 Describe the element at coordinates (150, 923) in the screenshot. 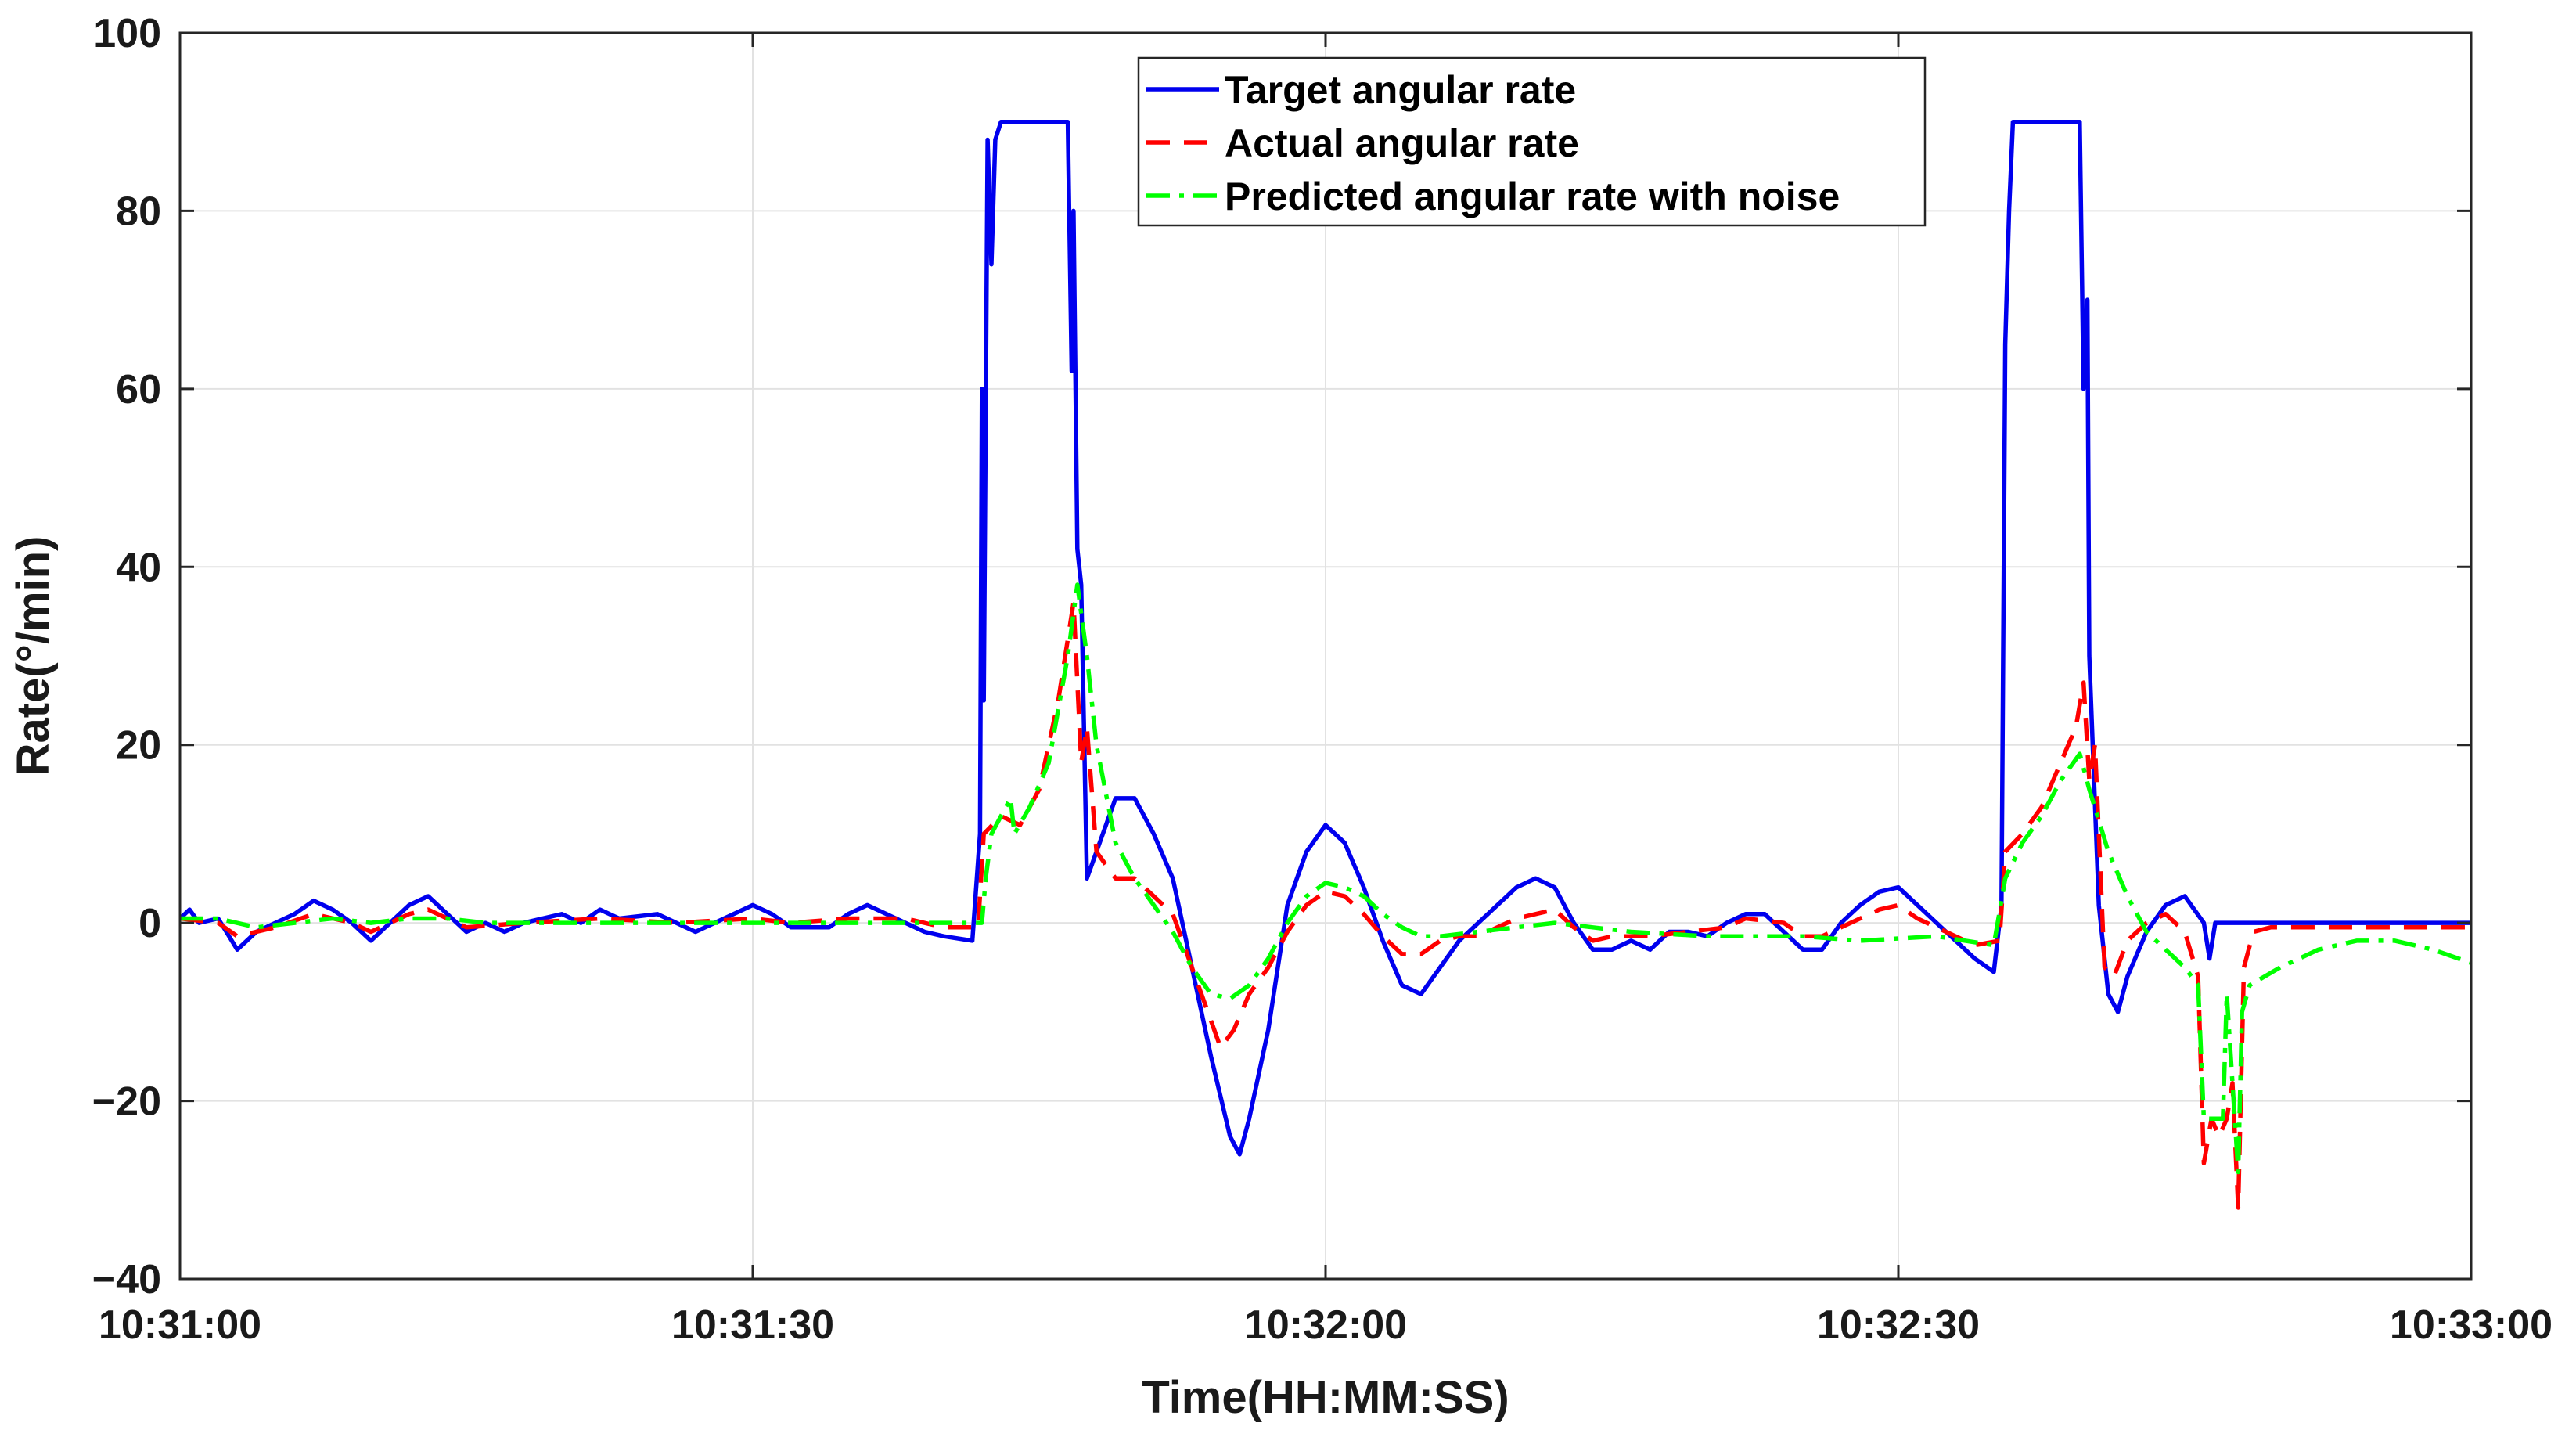

I see `y-tick-label: 0` at that location.